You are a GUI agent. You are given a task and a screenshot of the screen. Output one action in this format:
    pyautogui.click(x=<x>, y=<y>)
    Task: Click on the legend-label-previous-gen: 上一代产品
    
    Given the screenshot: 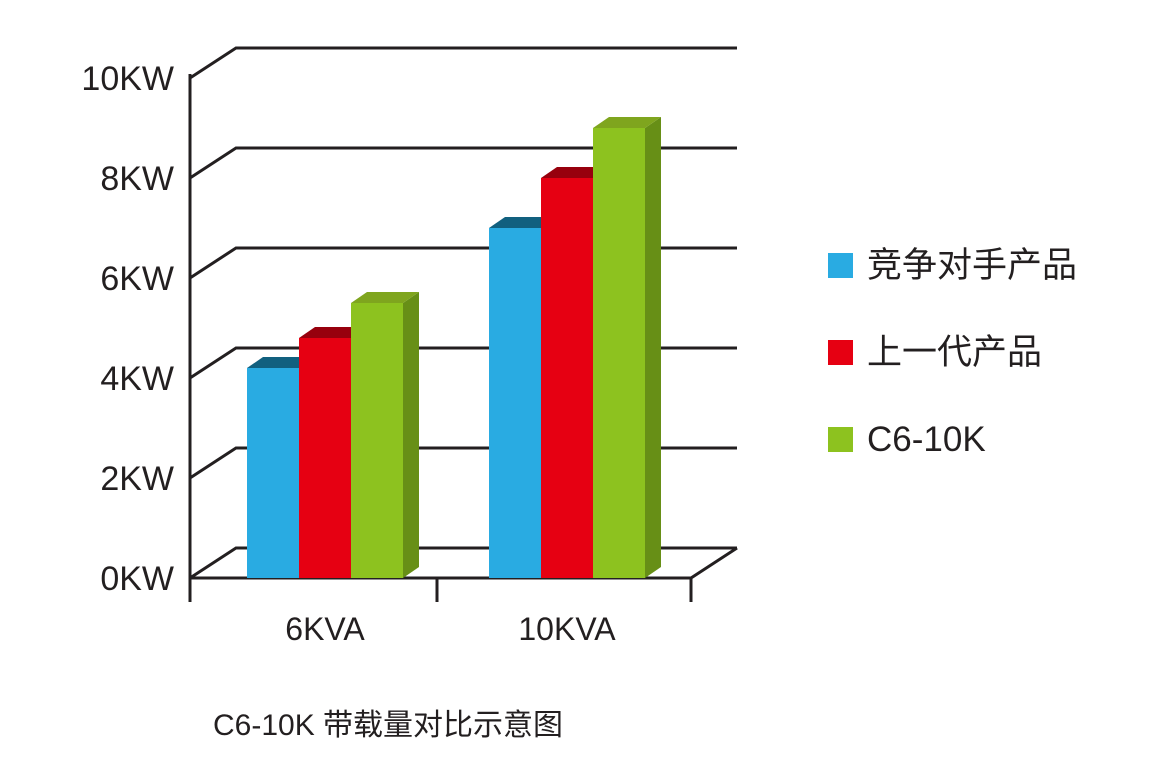 What is the action you would take?
    pyautogui.click(x=955, y=352)
    